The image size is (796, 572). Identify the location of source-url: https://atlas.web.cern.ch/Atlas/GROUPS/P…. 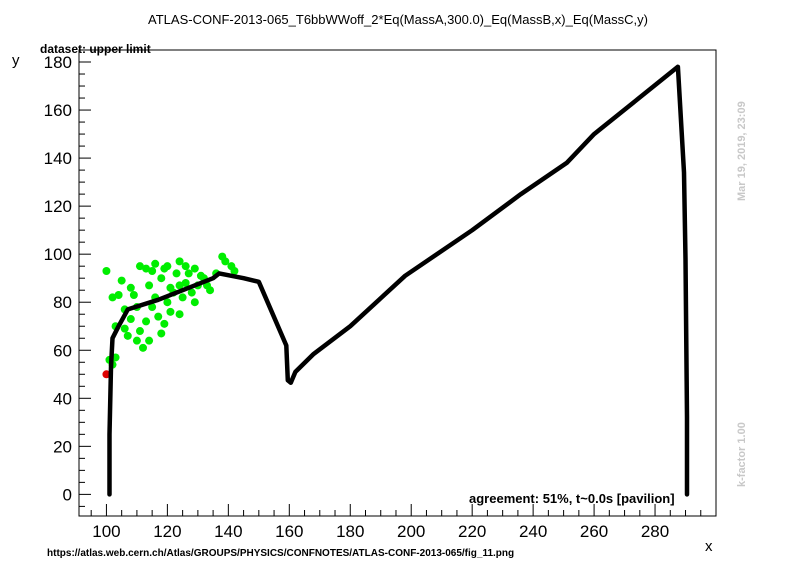
(281, 553).